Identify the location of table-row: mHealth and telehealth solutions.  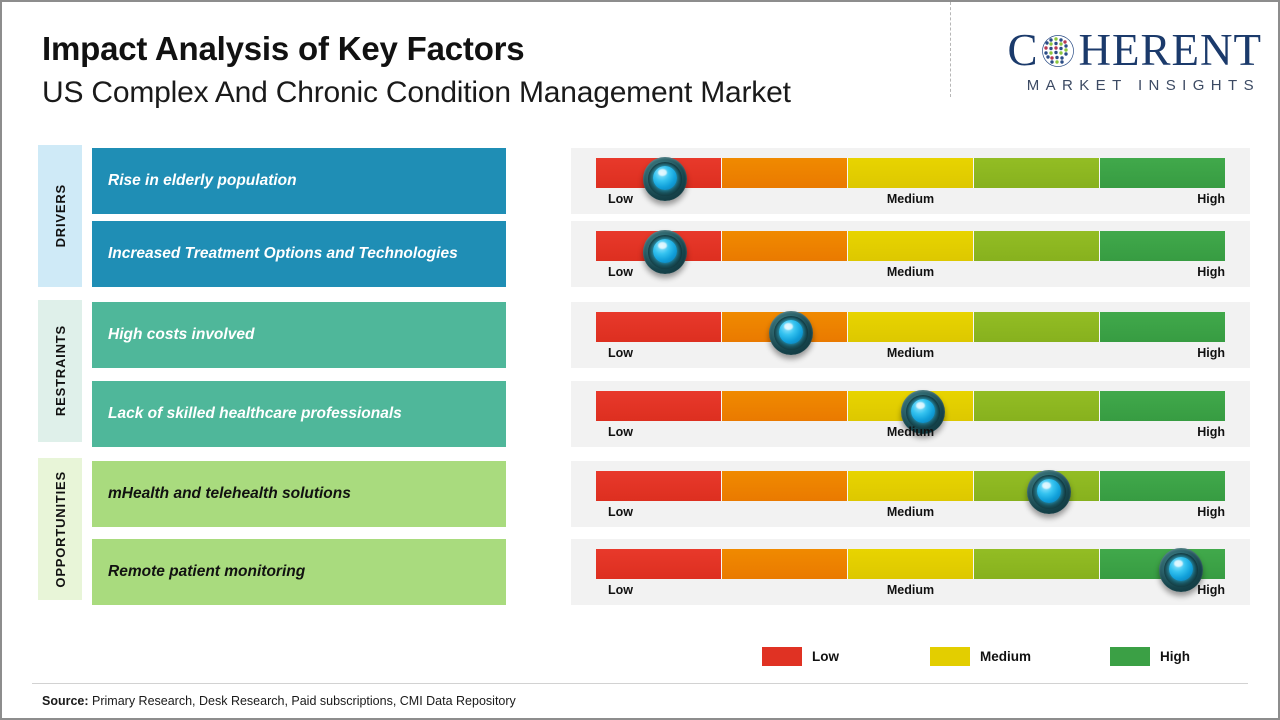
(671, 494).